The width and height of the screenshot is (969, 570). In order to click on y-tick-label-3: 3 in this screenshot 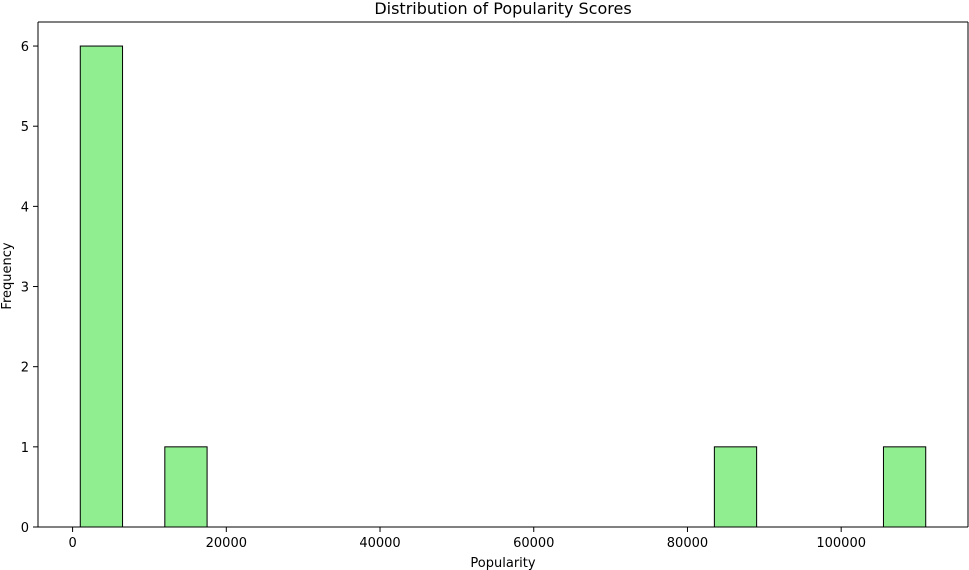, I will do `click(25, 288)`.